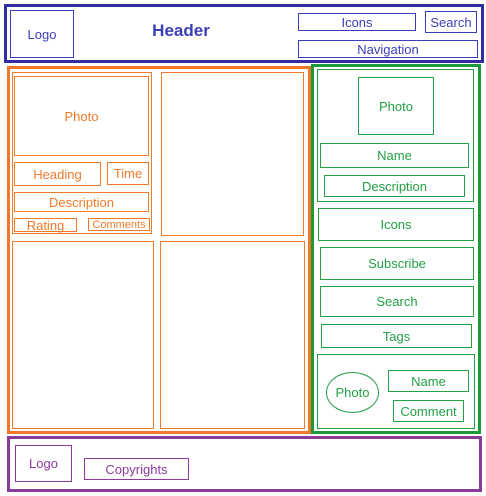 The height and width of the screenshot is (496, 486). What do you see at coordinates (428, 411) in the screenshot?
I see `comment-text: Comment` at bounding box center [428, 411].